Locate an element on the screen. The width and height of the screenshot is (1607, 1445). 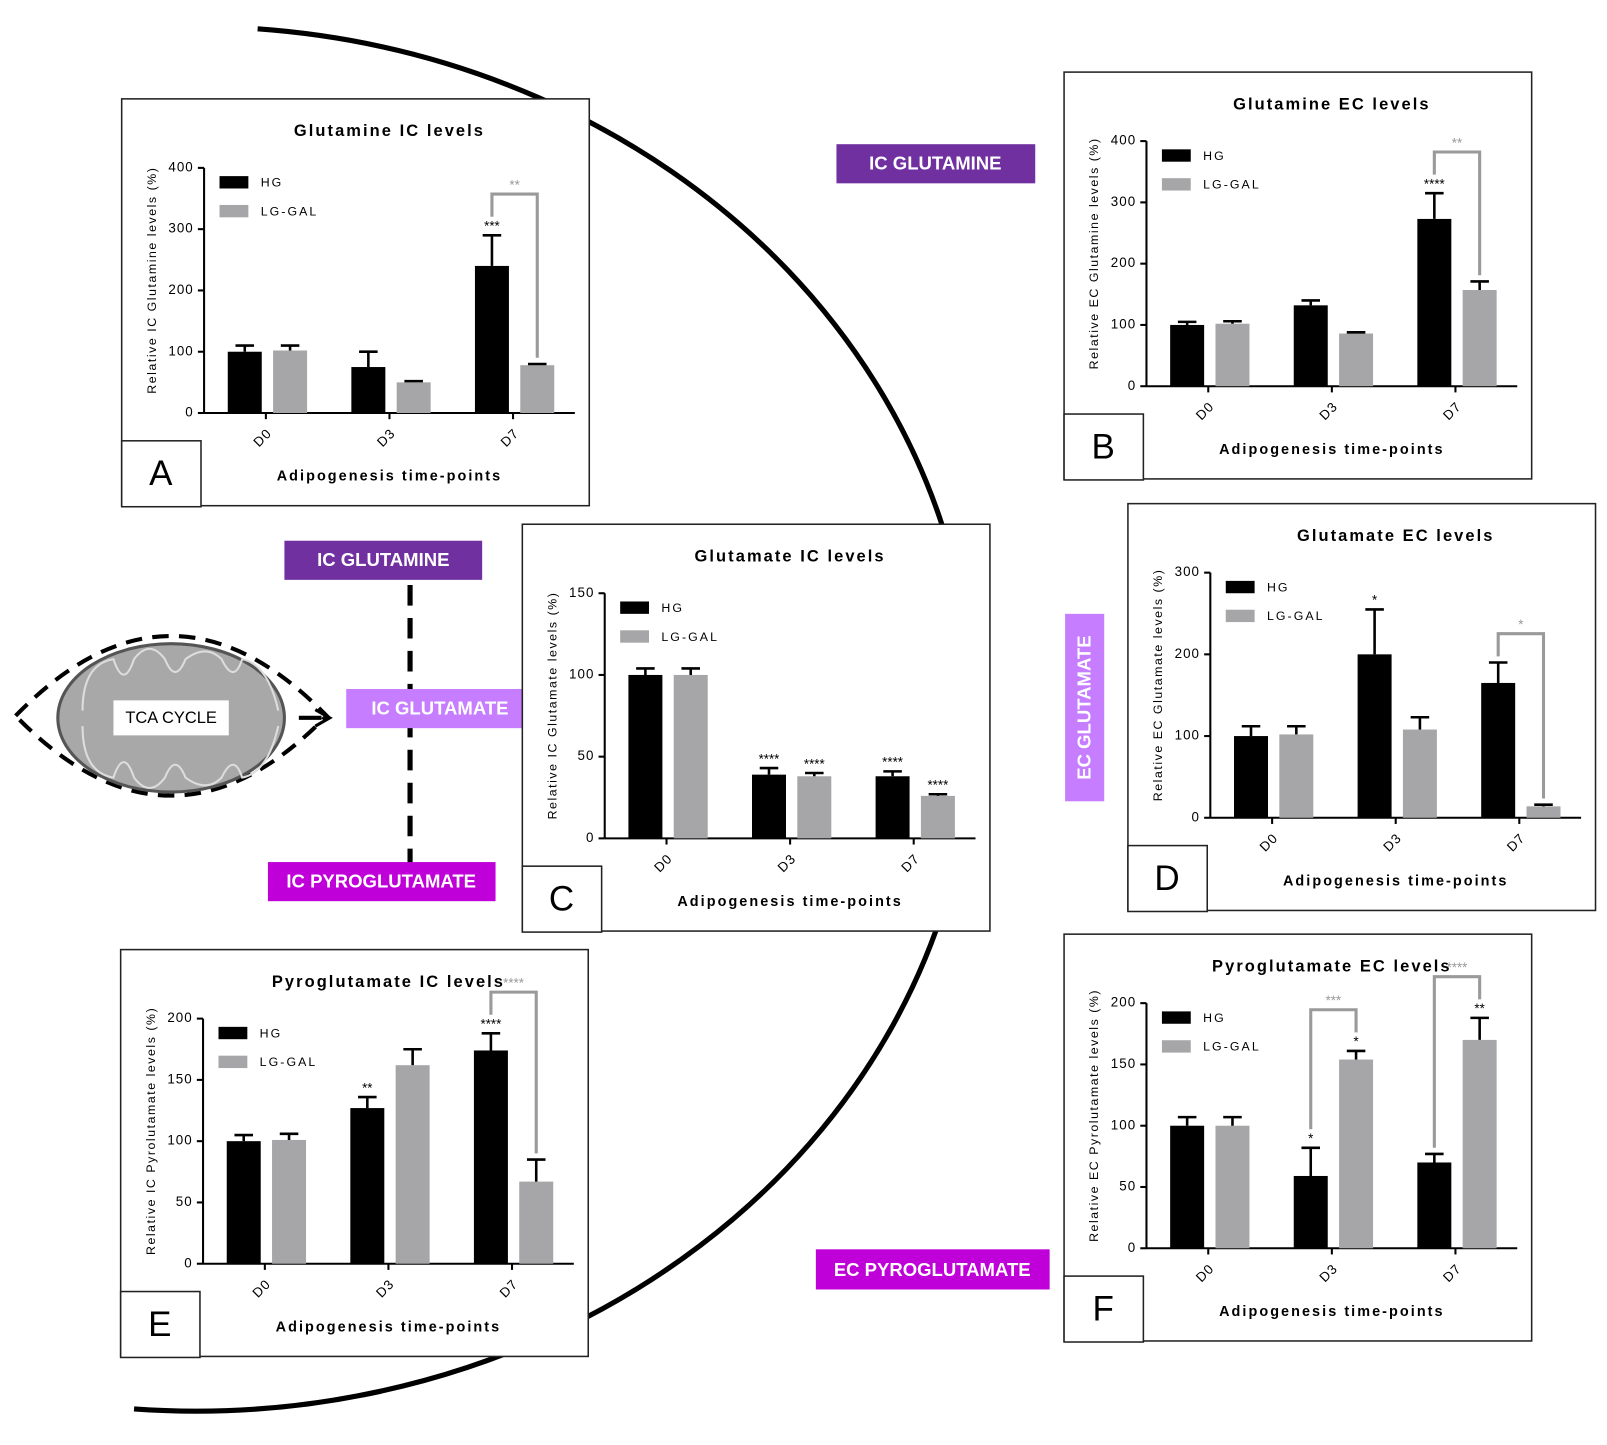
chart-title: Glutamate EC levels is located at coordinates (1396, 536).